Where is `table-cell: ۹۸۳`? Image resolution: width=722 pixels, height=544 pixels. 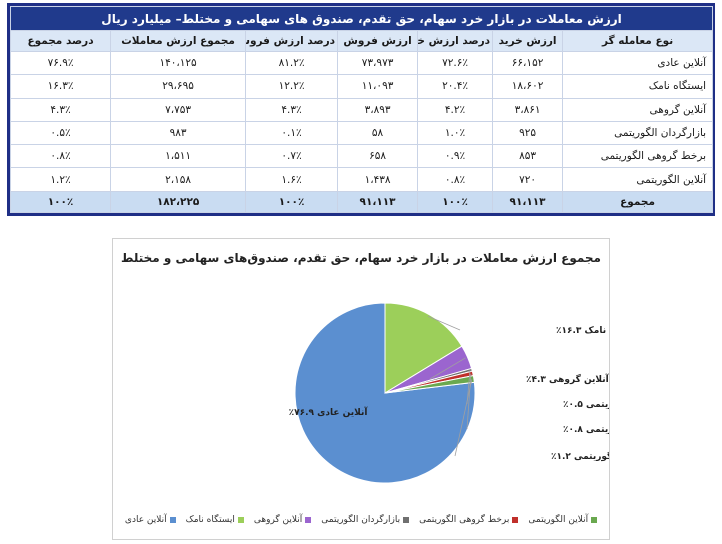
table-cell: ۹۸۳ is located at coordinates (178, 133).